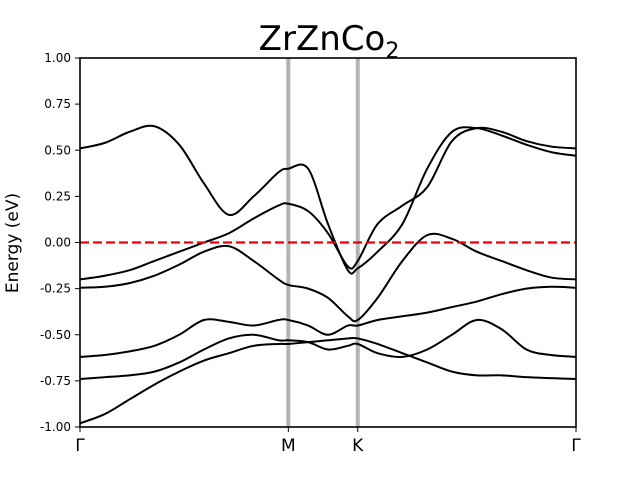  What do you see at coordinates (358, 446) in the screenshot?
I see `x-tick-label: K` at bounding box center [358, 446].